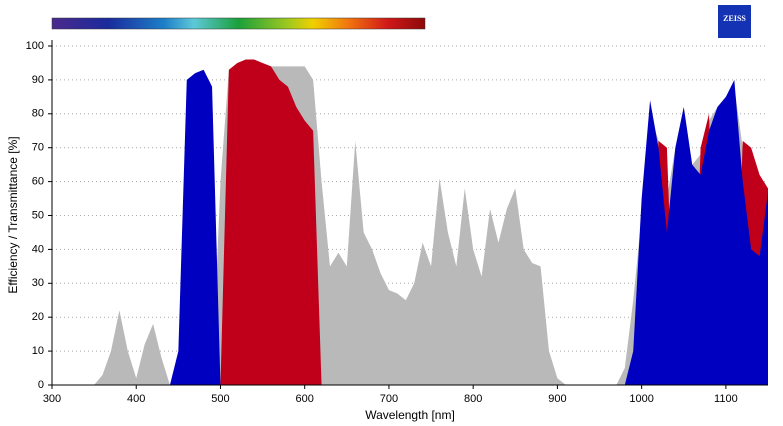  Describe the element at coordinates (38, 317) in the screenshot. I see `y-tick-label: 20` at that location.